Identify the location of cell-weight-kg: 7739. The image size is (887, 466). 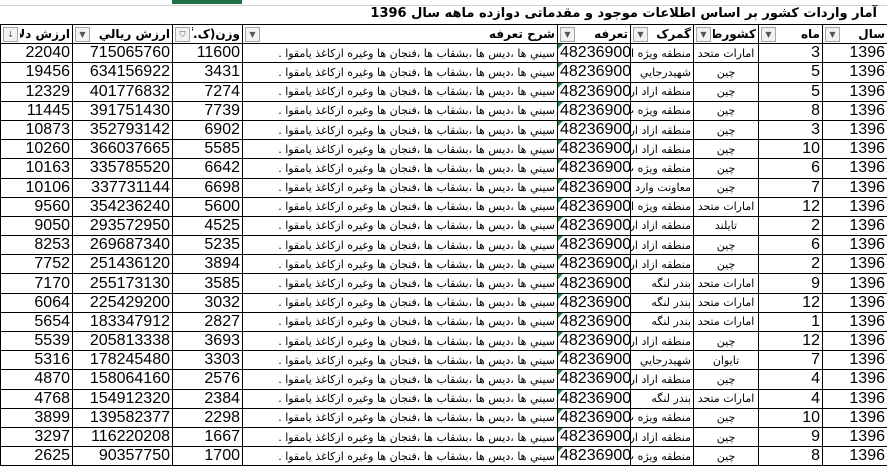
(208, 110).